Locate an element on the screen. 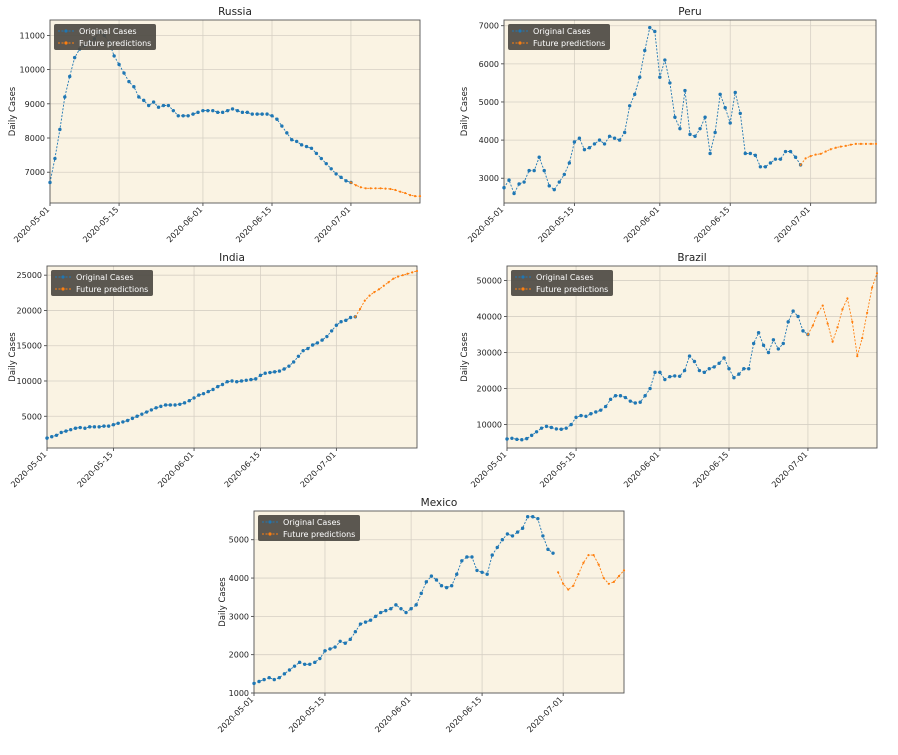 The width and height of the screenshot is (898, 755). plot-frame is located at coordinates (439, 602).